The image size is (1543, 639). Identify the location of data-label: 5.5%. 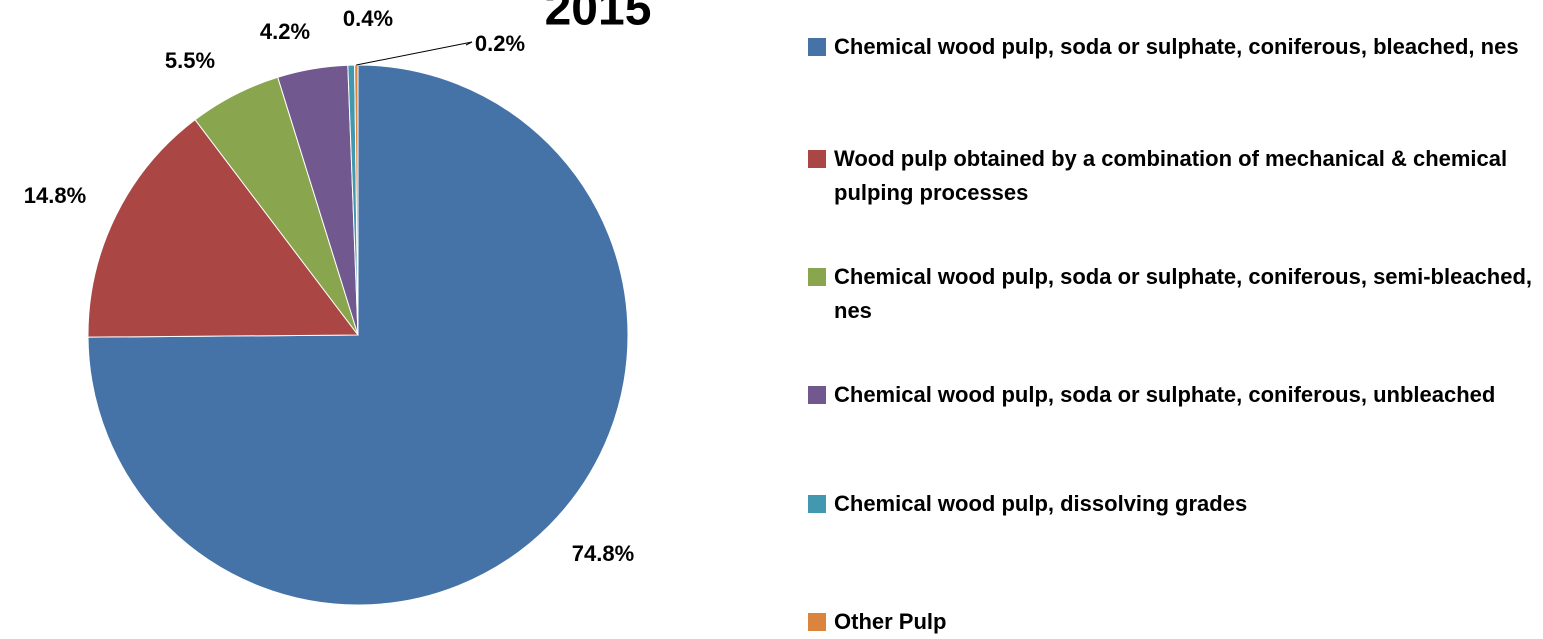
(190, 60).